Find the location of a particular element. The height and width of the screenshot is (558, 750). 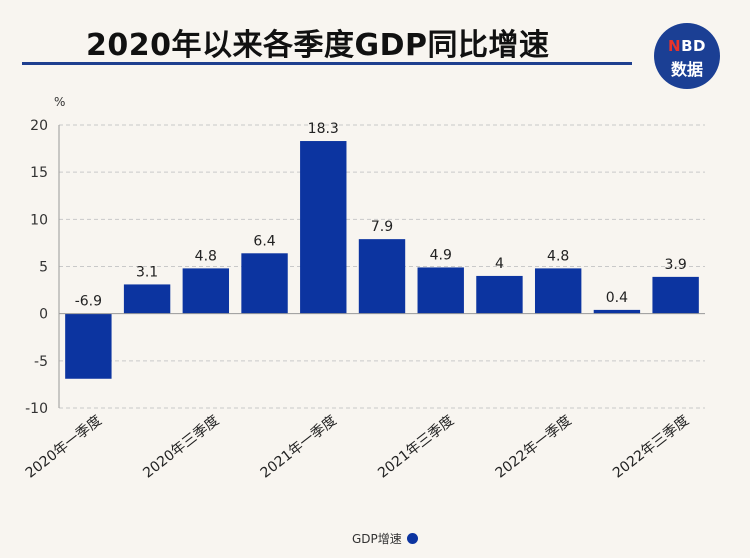

legend-label: GDP增速 is located at coordinates (377, 539).